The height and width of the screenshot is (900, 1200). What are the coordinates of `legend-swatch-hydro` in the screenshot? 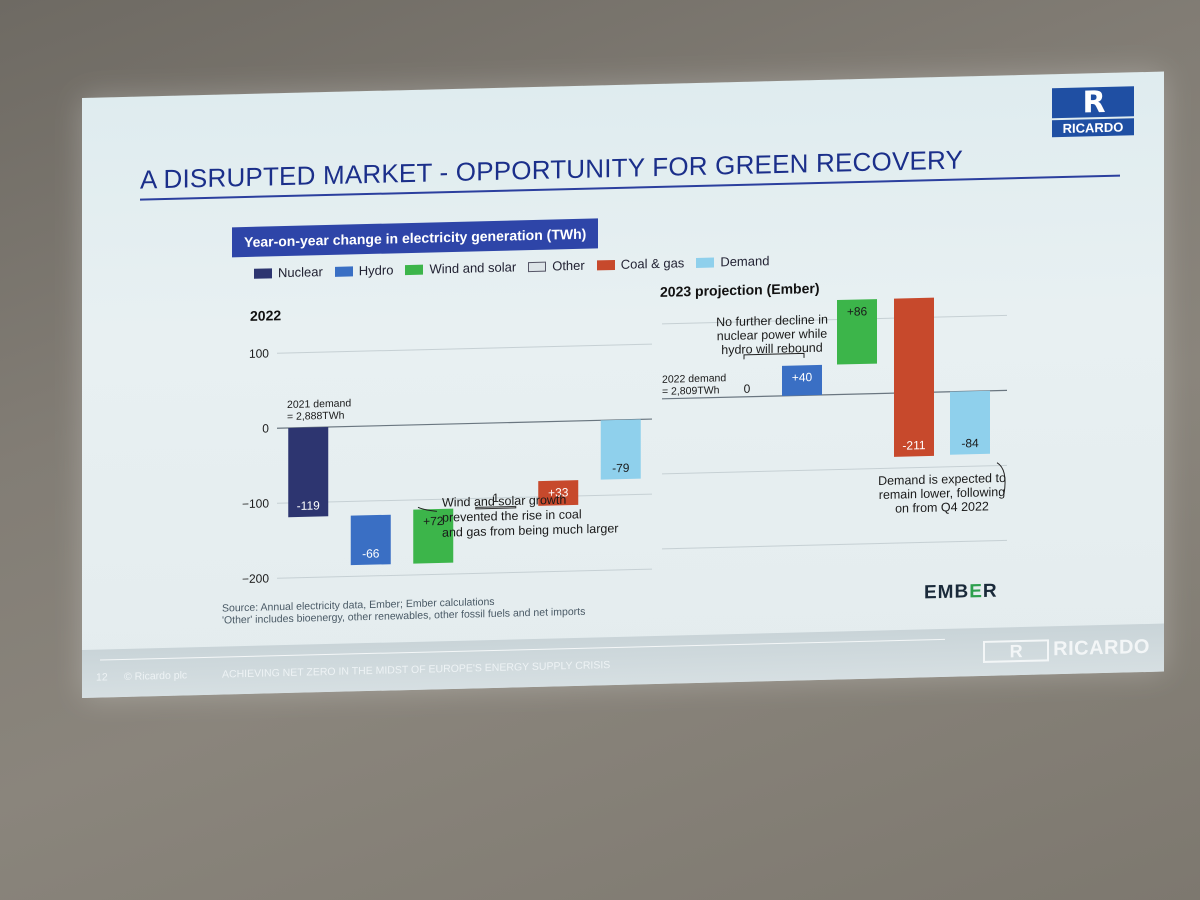 It's located at (343, 271).